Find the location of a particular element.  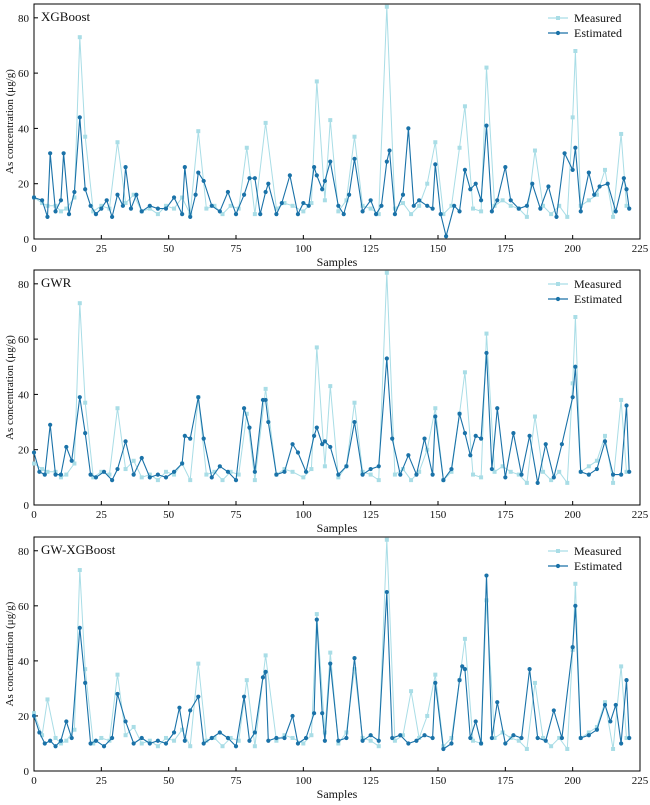

x-tick-label: 100 is located at coordinates (303, 515).